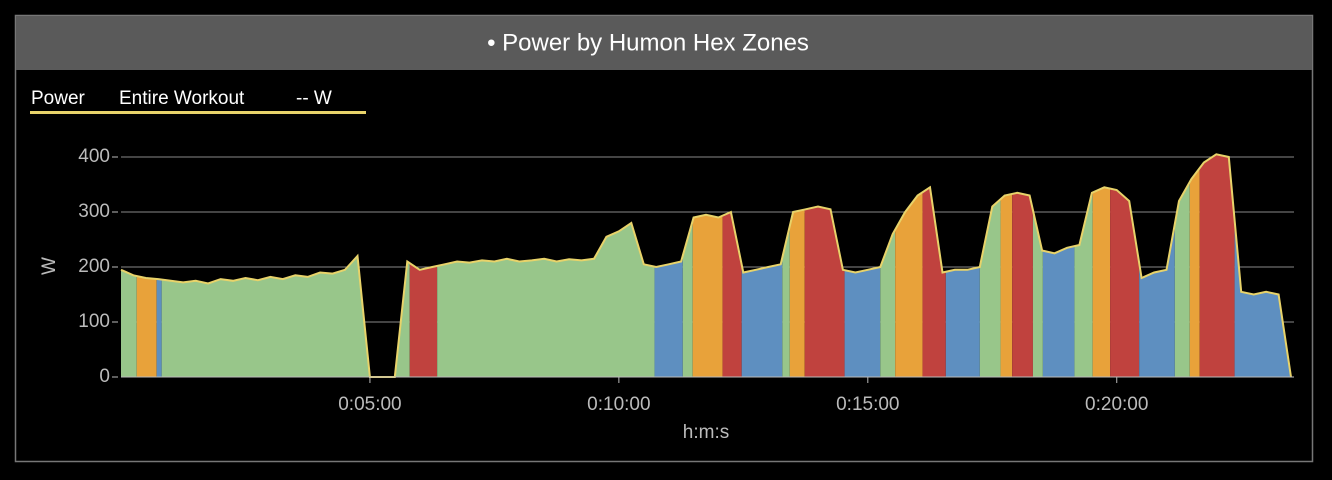 The height and width of the screenshot is (480, 1332). Describe the element at coordinates (58, 98) in the screenshot. I see `legend-label: Power` at that location.